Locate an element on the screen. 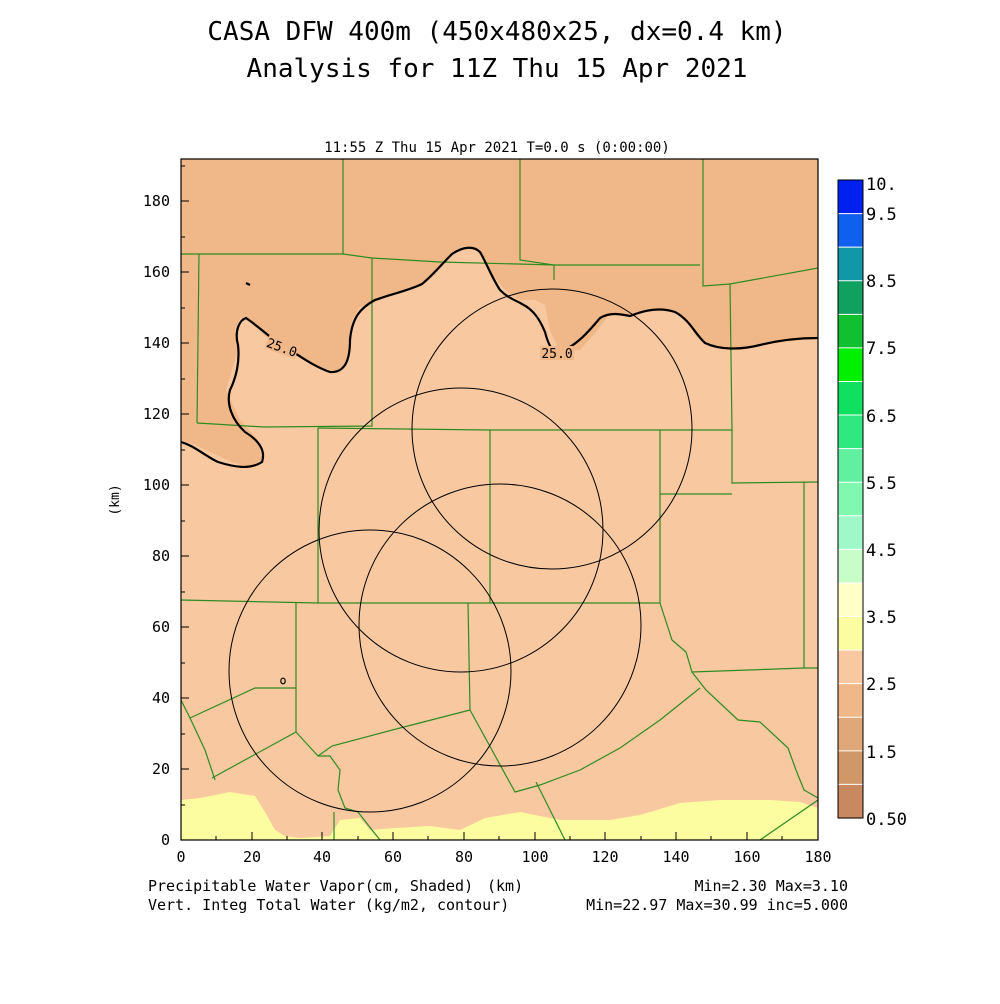  title-line-1: CASA DFW 400m (450x480x25, dx=0.4 km) is located at coordinates (496, 32).